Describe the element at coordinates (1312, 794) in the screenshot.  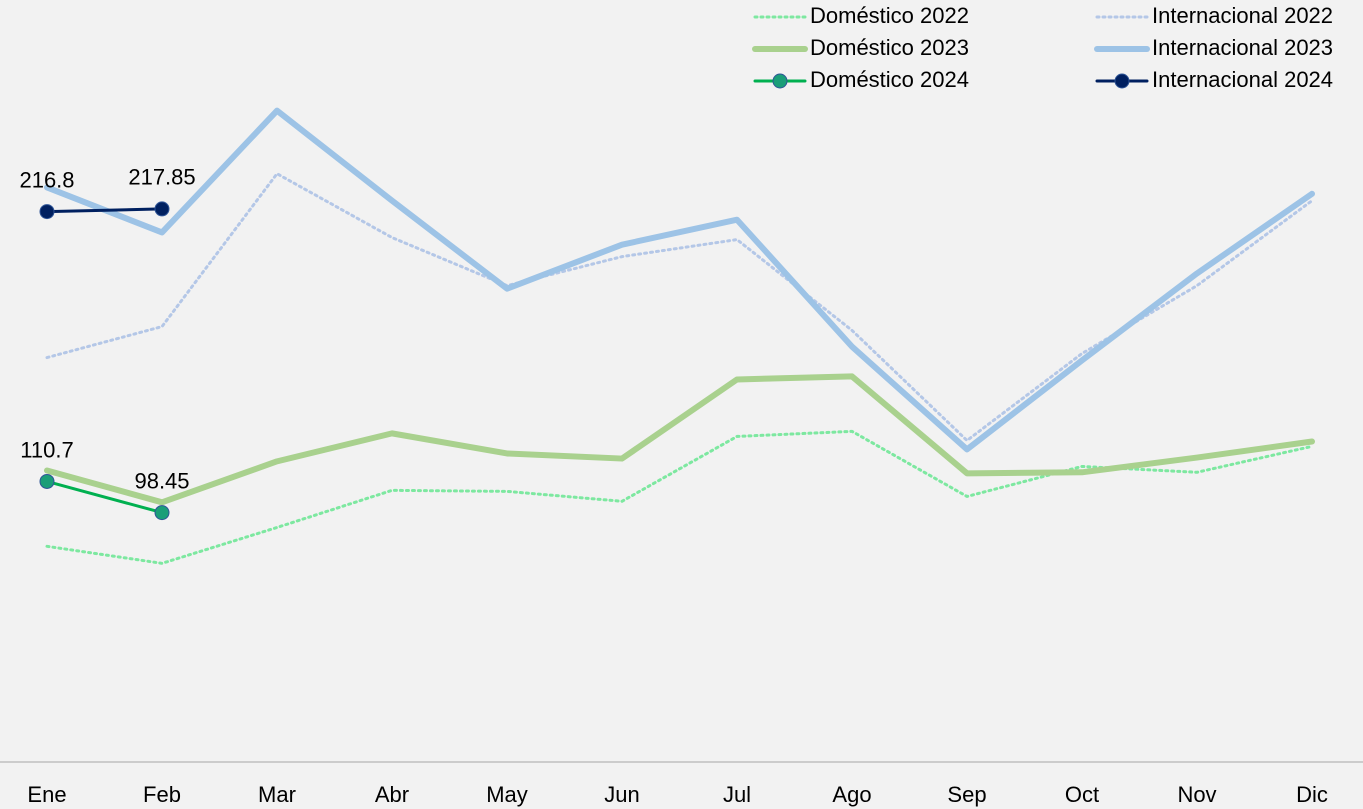
I see `x-tick-label: Dic` at that location.